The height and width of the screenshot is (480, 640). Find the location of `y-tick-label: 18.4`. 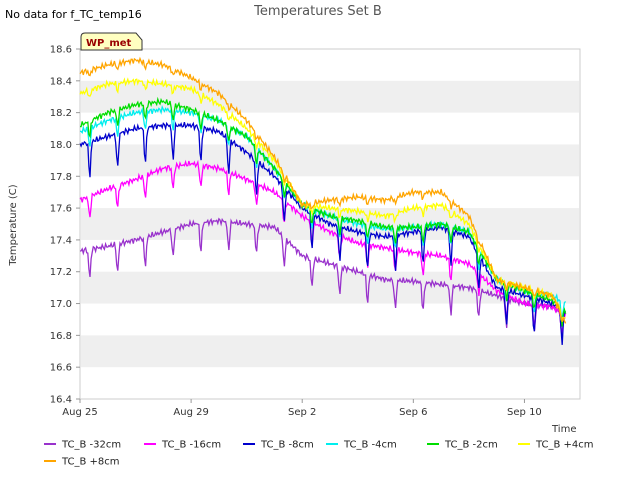

y-tick-label: 18.4 is located at coordinates (61, 81).